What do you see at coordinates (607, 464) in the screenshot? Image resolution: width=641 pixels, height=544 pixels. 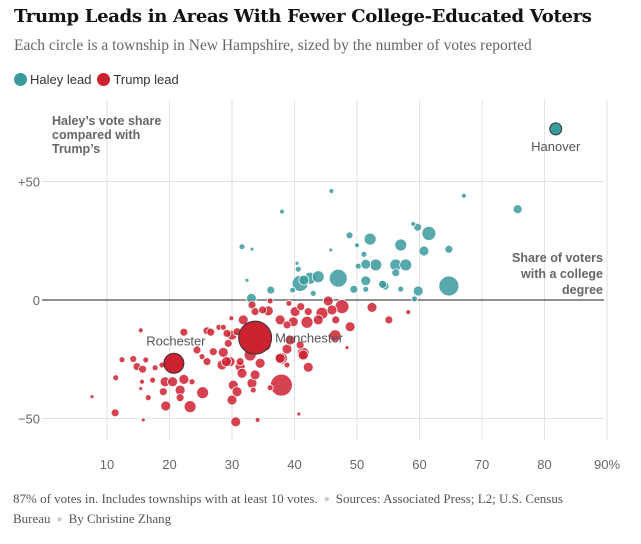 I see `x-tick-label: 90%` at bounding box center [607, 464].